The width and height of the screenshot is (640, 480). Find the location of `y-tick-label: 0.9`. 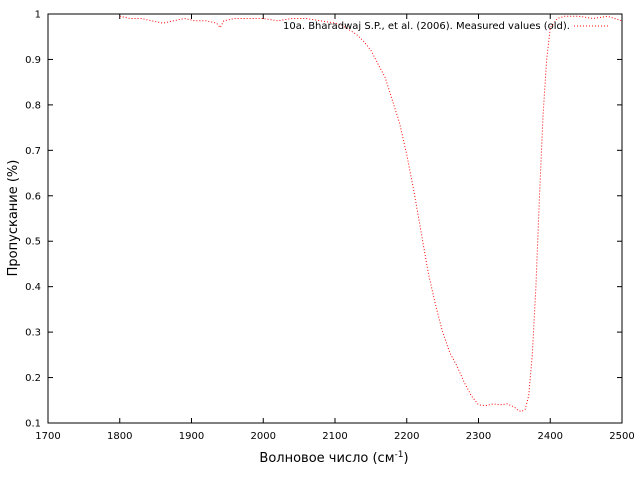

y-tick-label: 0.9 is located at coordinates (33, 60).